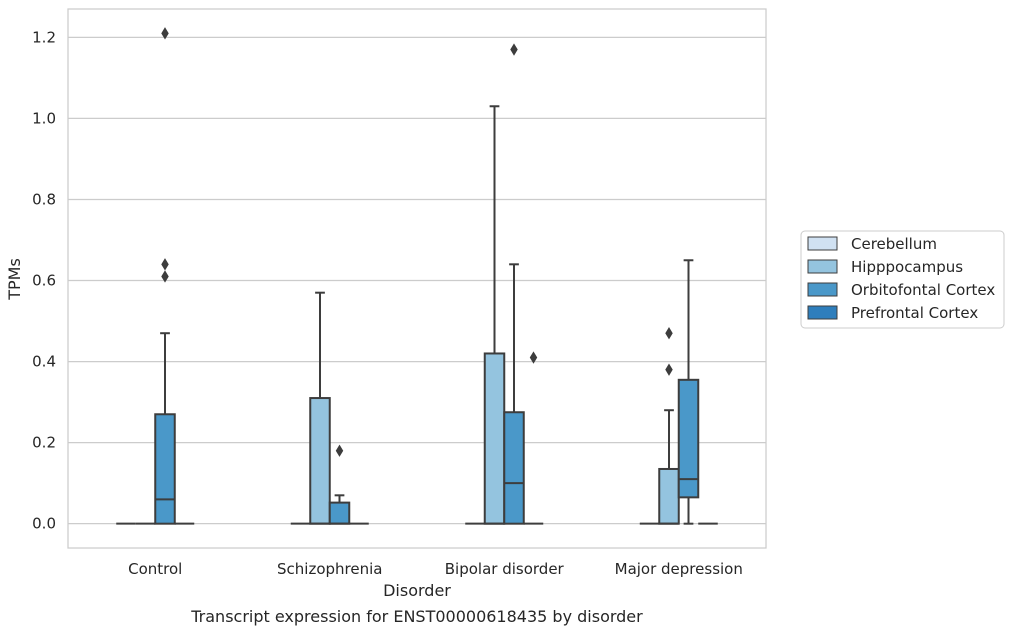  I want to click on box-prefrontal-cortex, so click(533, 438).